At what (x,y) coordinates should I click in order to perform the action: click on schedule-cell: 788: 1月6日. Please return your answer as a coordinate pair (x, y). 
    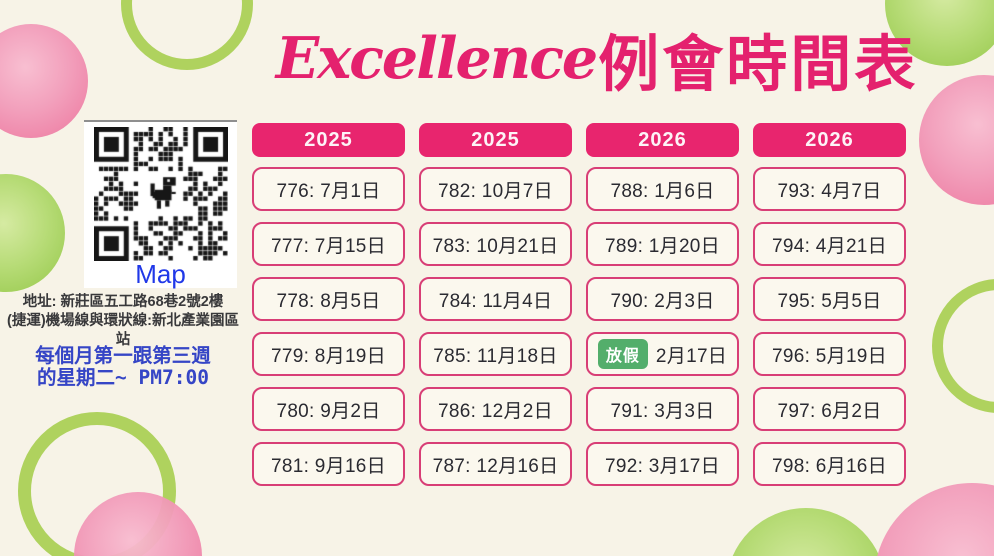
    Looking at the image, I should click on (662, 189).